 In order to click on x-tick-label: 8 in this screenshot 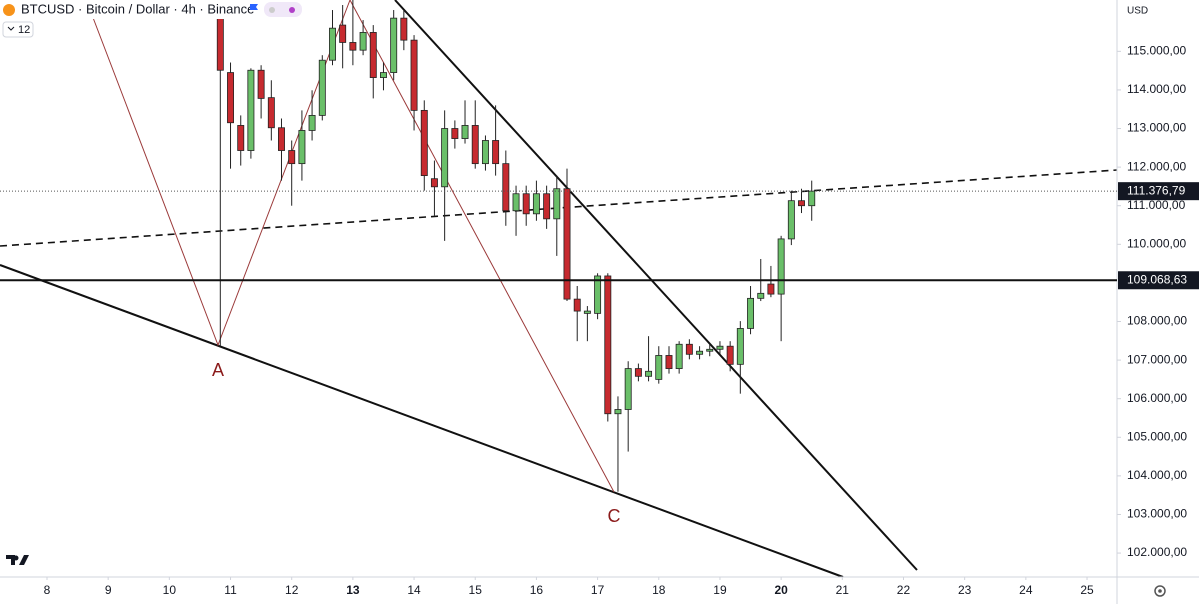, I will do `click(47, 590)`.